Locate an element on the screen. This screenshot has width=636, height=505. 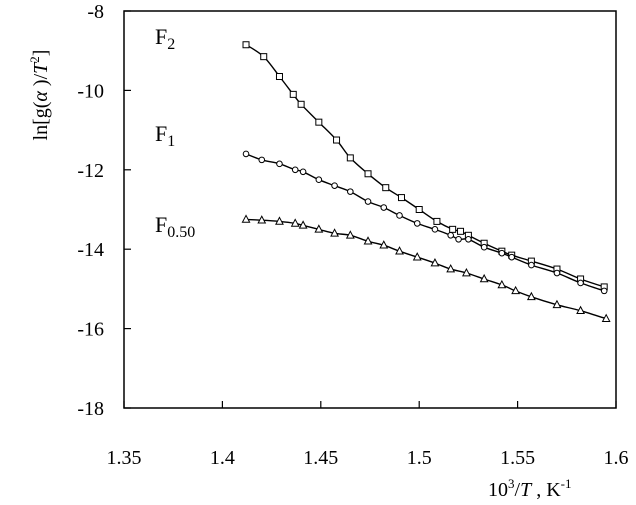
x-axis-ticks: 1.35 1.4 1.45 1.5 1.55 1.6 is located at coordinates (368, 435).